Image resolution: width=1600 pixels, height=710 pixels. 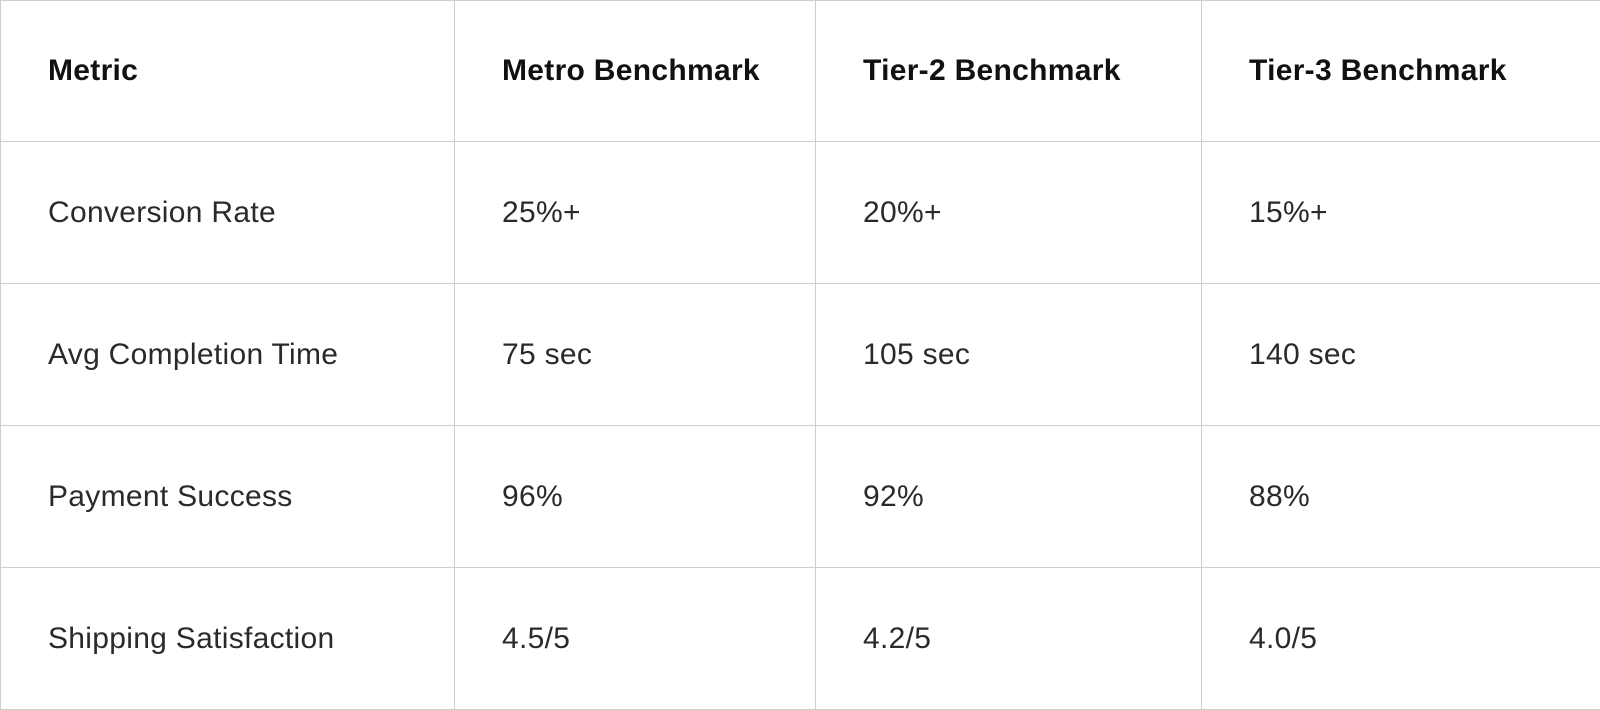 I want to click on tier2-value: 4.2/5, so click(x=1009, y=639).